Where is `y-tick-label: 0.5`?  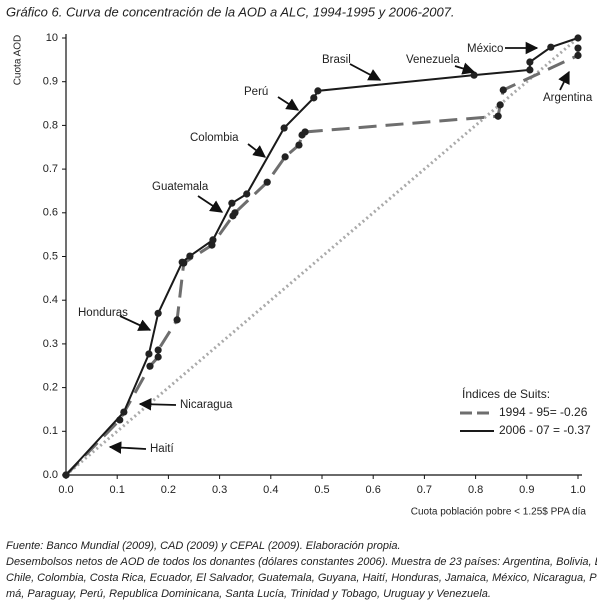
y-tick-label: 0.5 is located at coordinates (50, 256).